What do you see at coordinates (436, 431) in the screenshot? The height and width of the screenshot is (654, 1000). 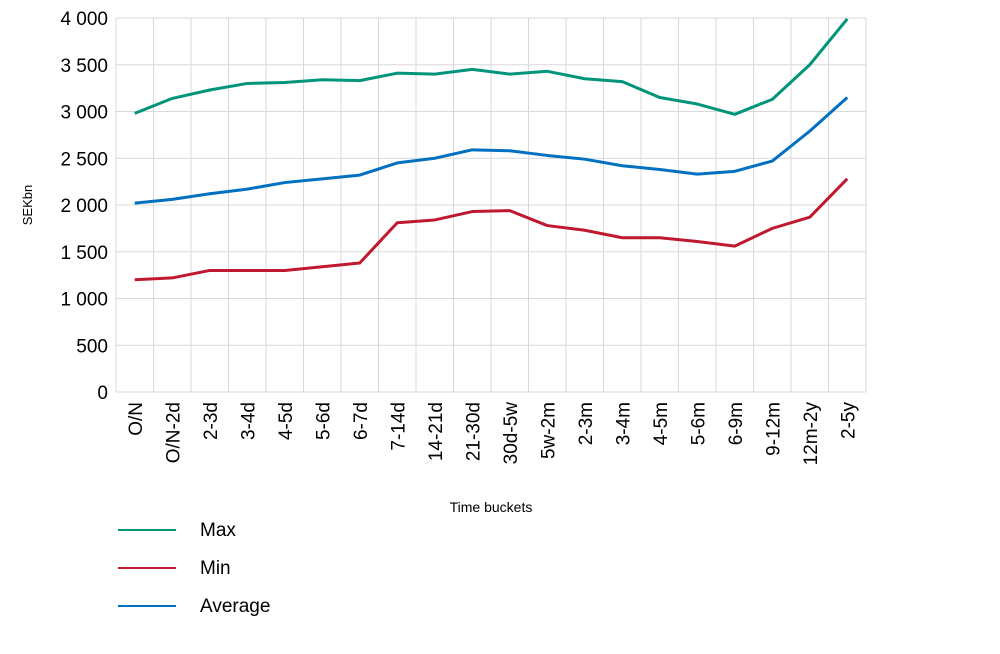 I see `x-tick-label: 14-21d` at bounding box center [436, 431].